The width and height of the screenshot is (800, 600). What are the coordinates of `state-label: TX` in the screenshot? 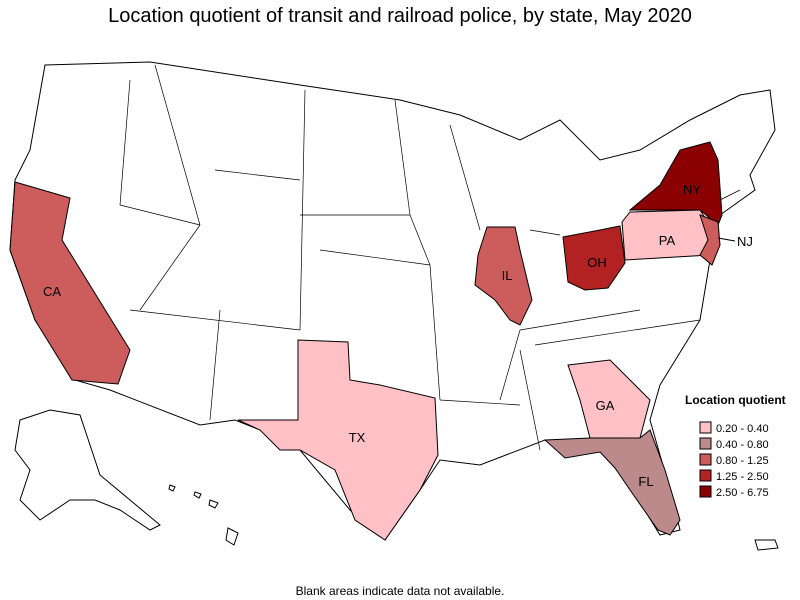 It's located at (357, 437).